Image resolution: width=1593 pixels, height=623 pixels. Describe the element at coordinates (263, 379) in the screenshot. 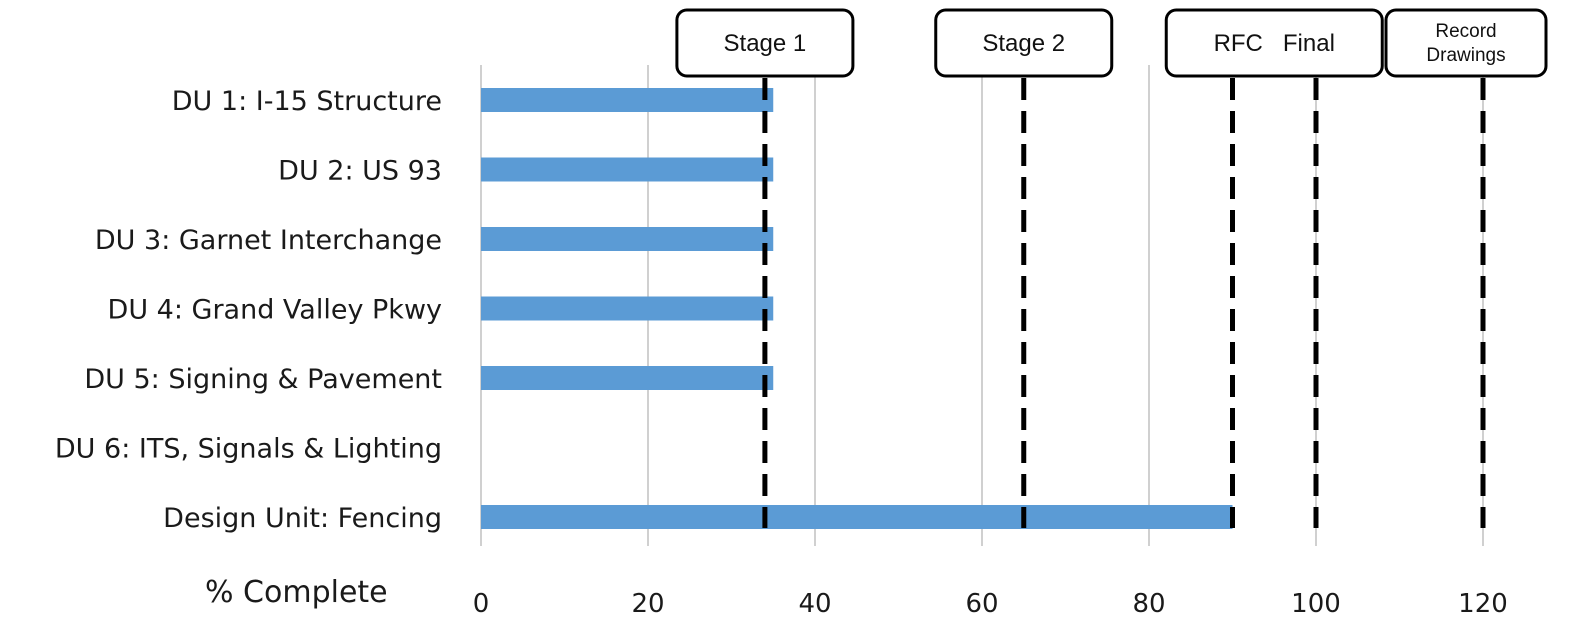

I see `category-label-5: DU 5: Signing & Pavement` at that location.